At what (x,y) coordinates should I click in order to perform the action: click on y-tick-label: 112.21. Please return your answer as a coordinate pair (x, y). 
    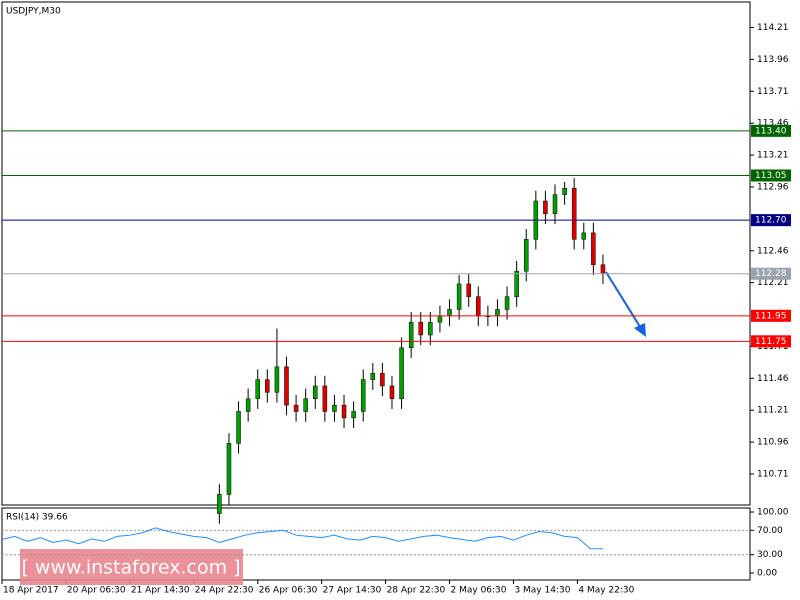
    Looking at the image, I should click on (773, 283).